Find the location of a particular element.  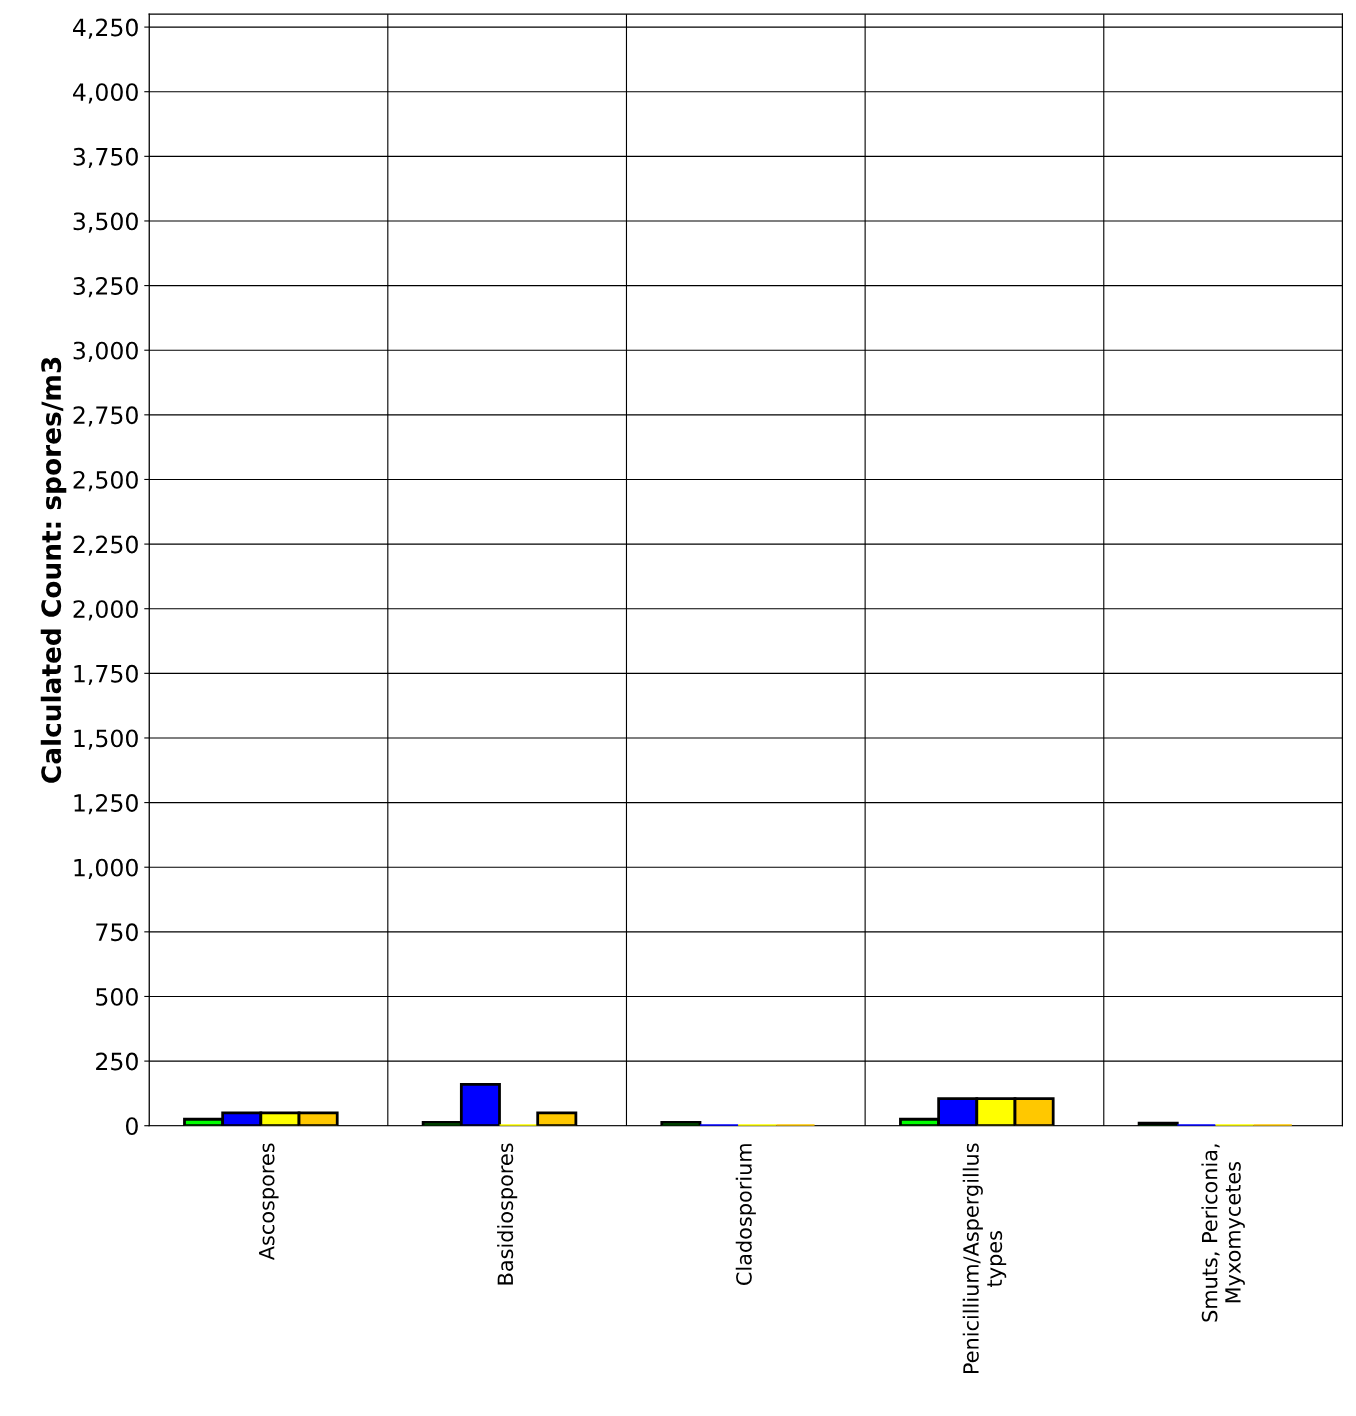

y-axis-title: Calculated Count: spores/m3 is located at coordinates (53, 570).